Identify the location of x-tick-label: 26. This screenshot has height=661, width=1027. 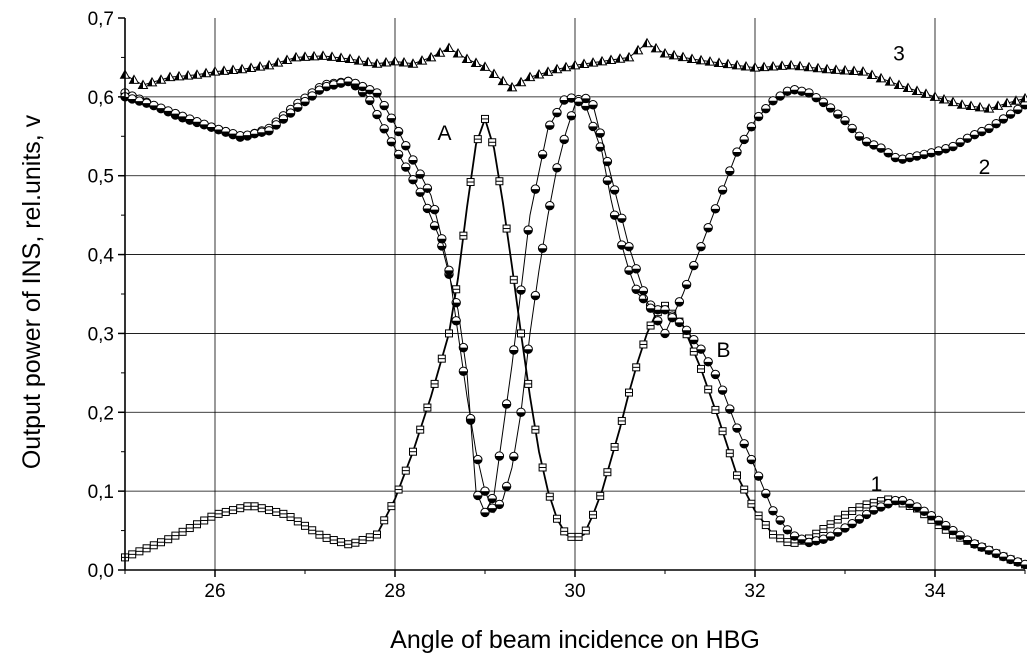
(214, 591).